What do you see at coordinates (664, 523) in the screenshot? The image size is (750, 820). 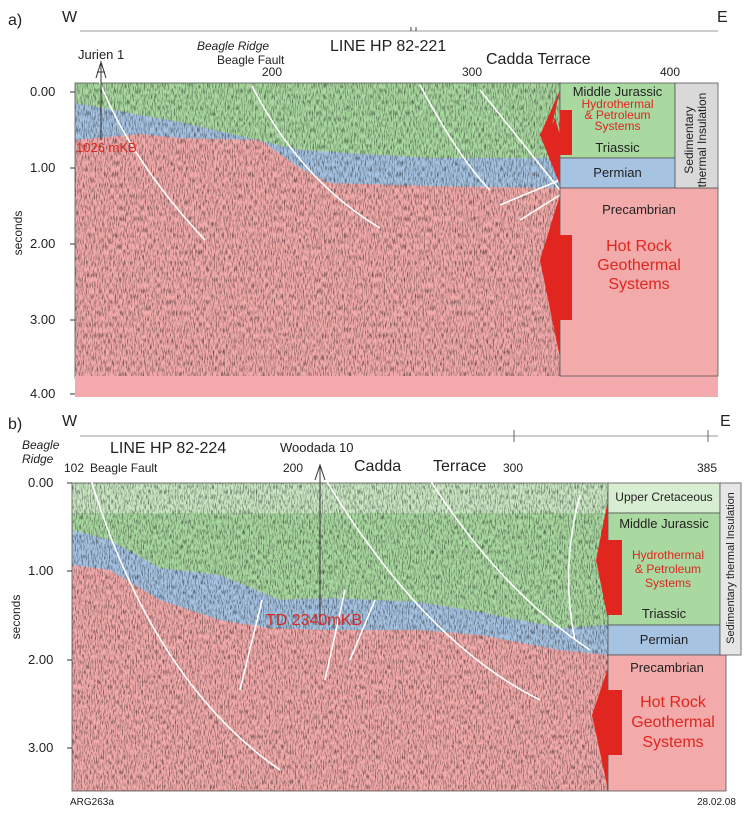 I see `panel-b-col-middle-jurassic: Middle Jurassic` at bounding box center [664, 523].